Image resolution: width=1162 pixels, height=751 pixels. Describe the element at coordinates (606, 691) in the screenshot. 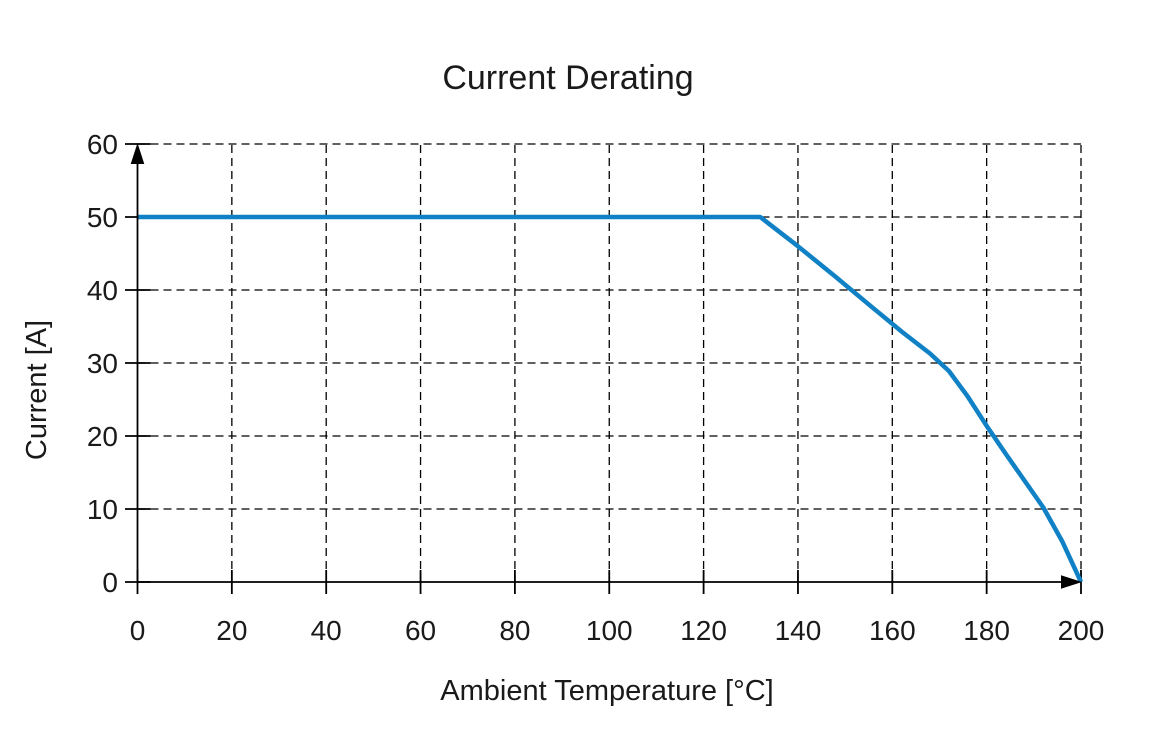

I see `x-axis-label: Ambient Temperature [°C]` at that location.